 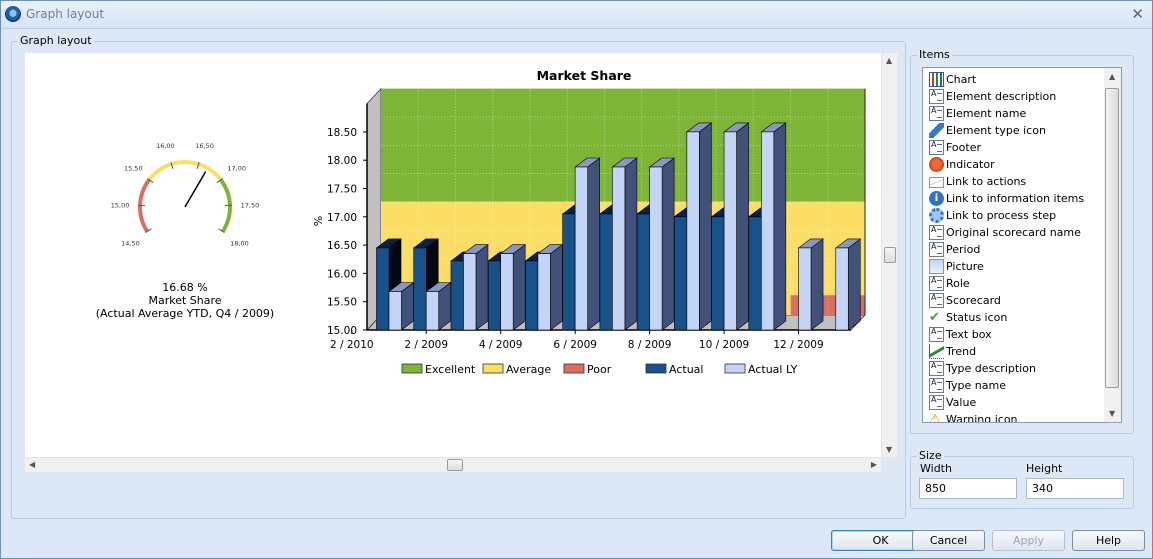 I want to click on list-item: Scorecard, so click(x=965, y=300).